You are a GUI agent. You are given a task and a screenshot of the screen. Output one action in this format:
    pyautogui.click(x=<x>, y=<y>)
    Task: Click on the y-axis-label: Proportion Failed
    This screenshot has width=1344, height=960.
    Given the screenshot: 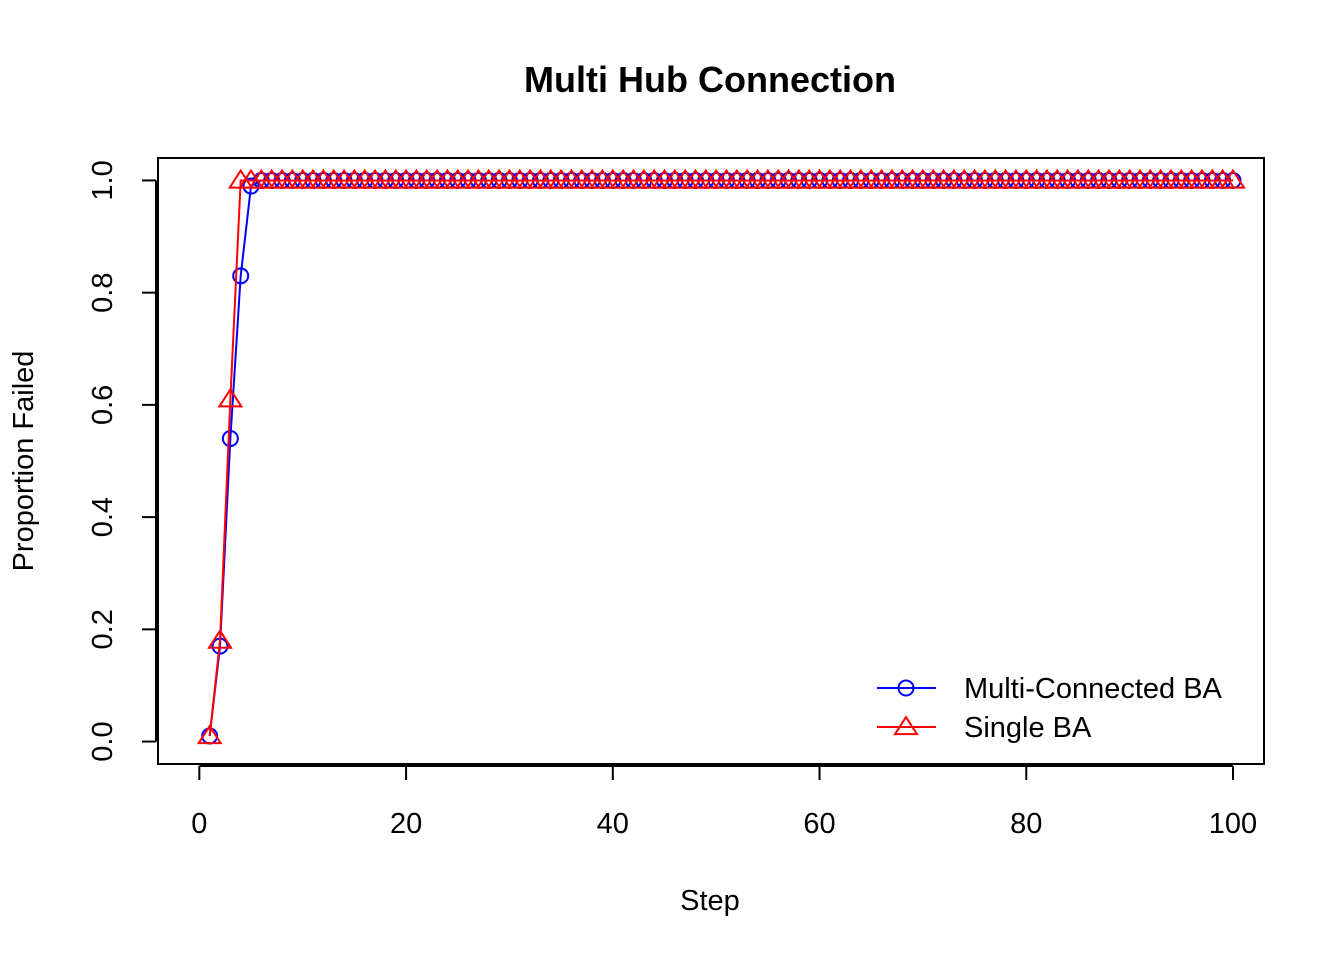 What is the action you would take?
    pyautogui.click(x=24, y=461)
    